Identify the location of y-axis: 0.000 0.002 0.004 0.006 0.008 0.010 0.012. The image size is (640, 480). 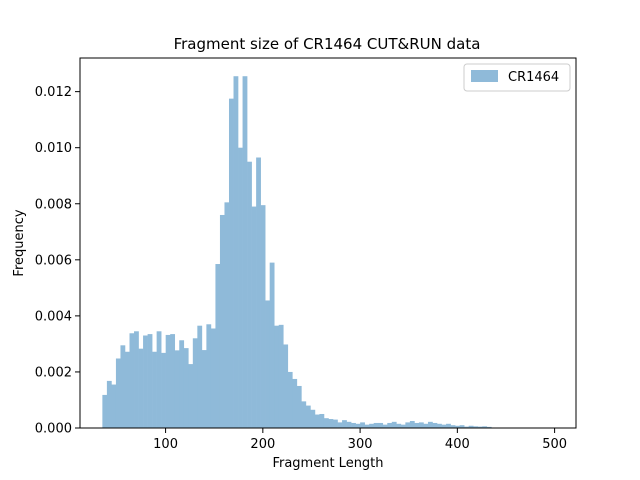
(57, 261).